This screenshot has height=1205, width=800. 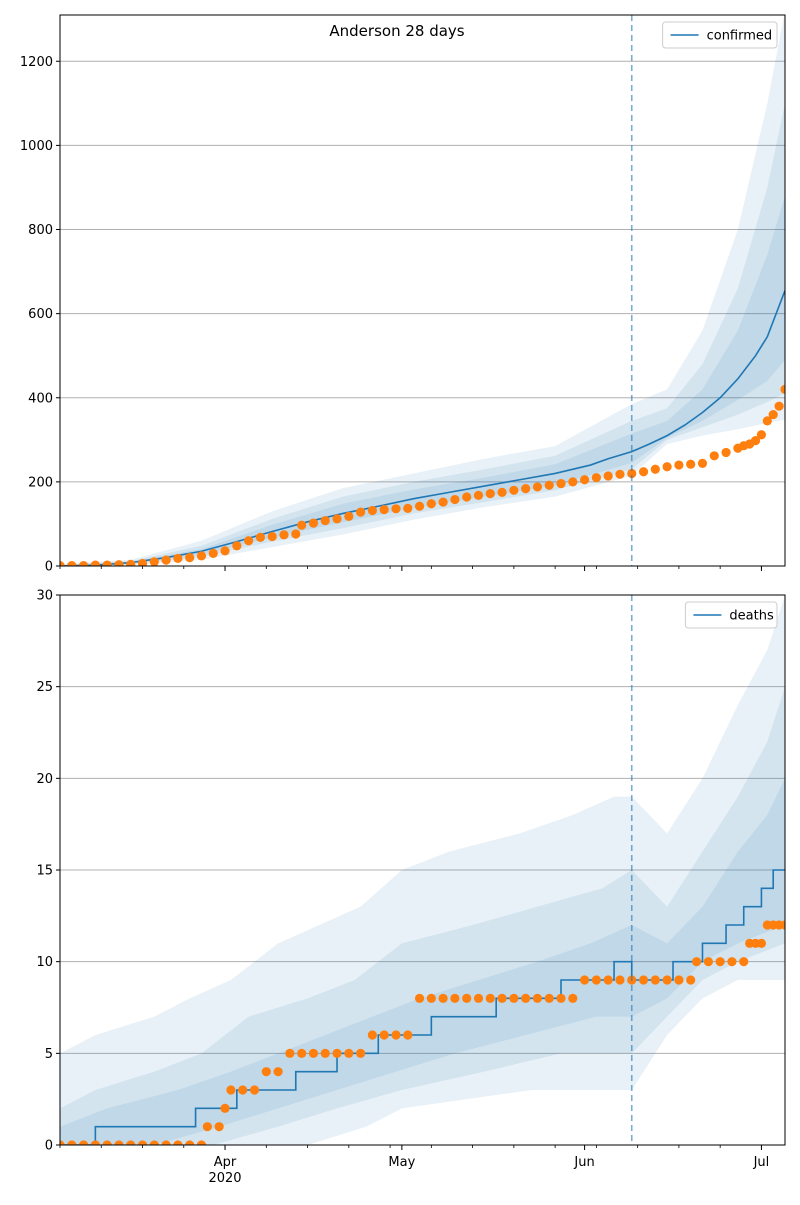 What do you see at coordinates (44, 962) in the screenshot?
I see `y-tick-label: 10` at bounding box center [44, 962].